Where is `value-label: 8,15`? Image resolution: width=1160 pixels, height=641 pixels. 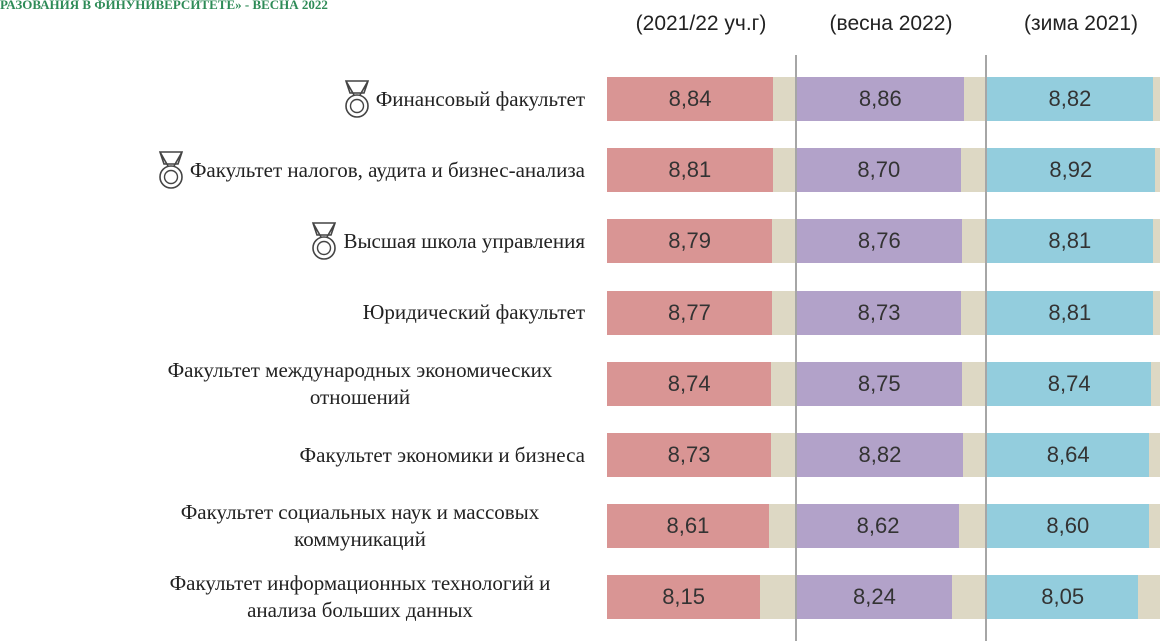
value-label: 8,15 is located at coordinates (684, 597).